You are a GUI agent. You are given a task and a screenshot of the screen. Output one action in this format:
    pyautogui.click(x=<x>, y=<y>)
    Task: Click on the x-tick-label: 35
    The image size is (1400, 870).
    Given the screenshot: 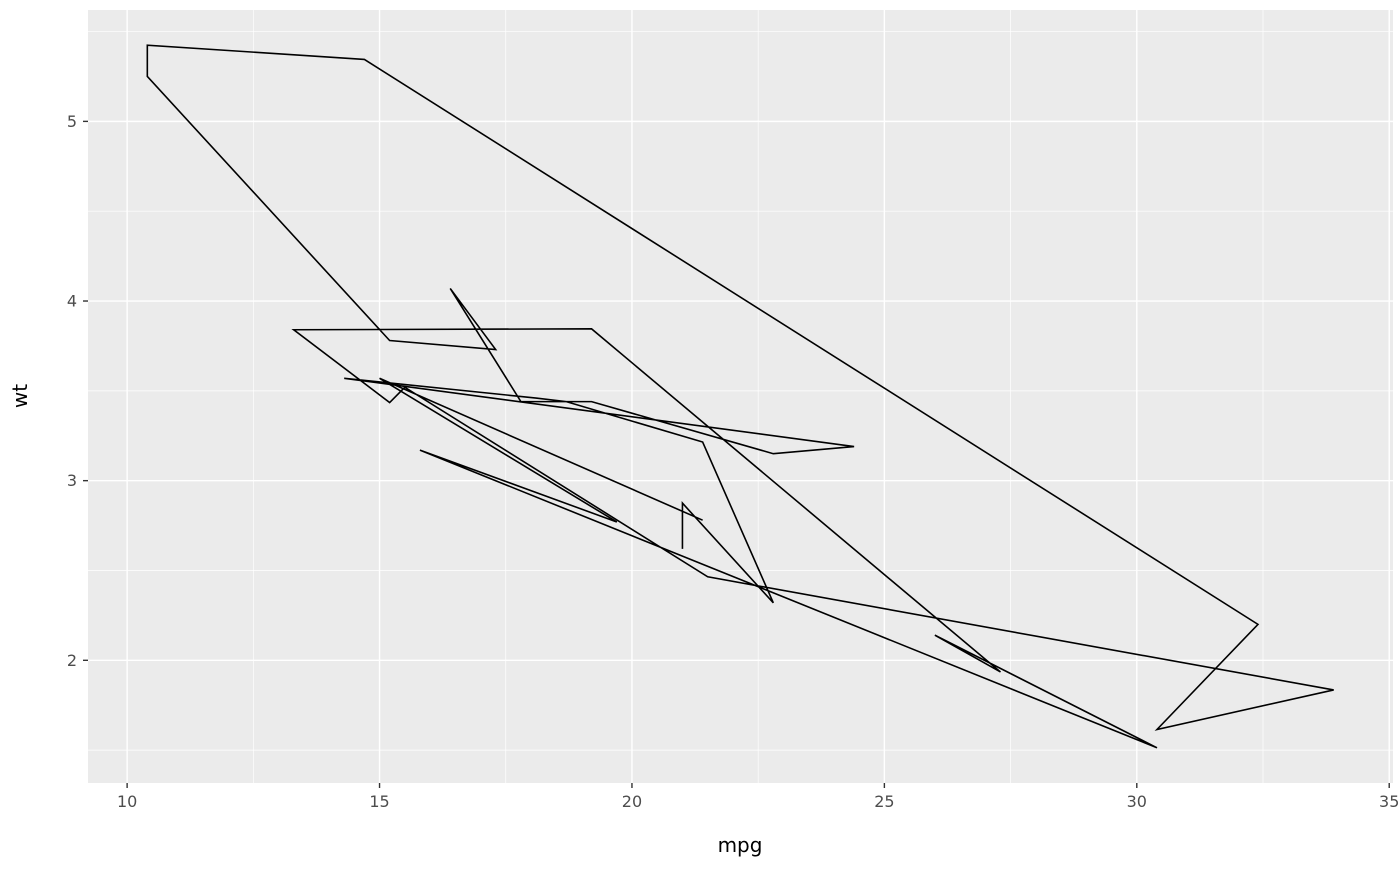 What is the action you would take?
    pyautogui.click(x=1389, y=801)
    